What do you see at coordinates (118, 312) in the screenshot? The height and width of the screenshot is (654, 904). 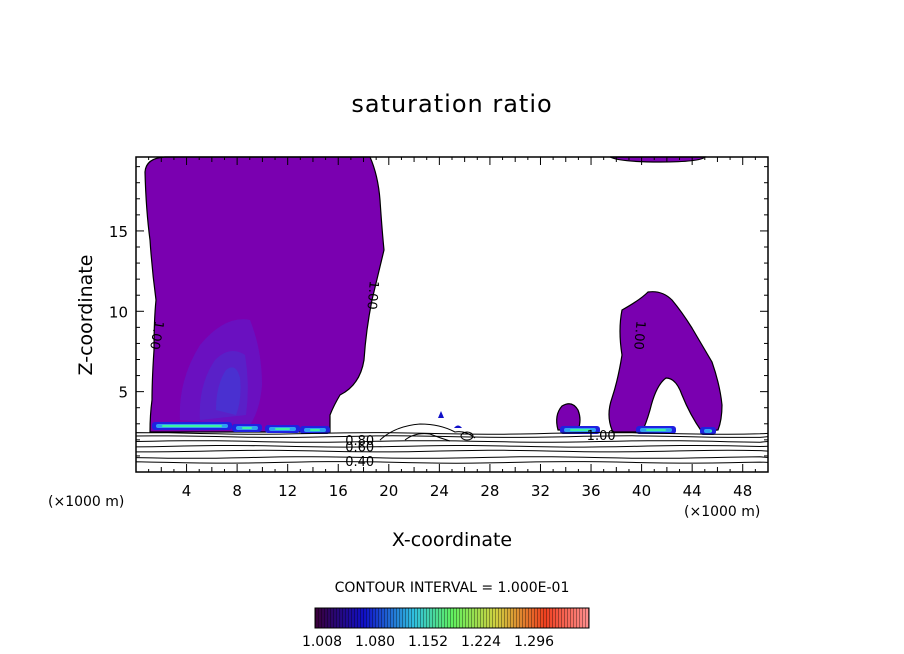 I see `y-tick-label: 10` at bounding box center [118, 312].